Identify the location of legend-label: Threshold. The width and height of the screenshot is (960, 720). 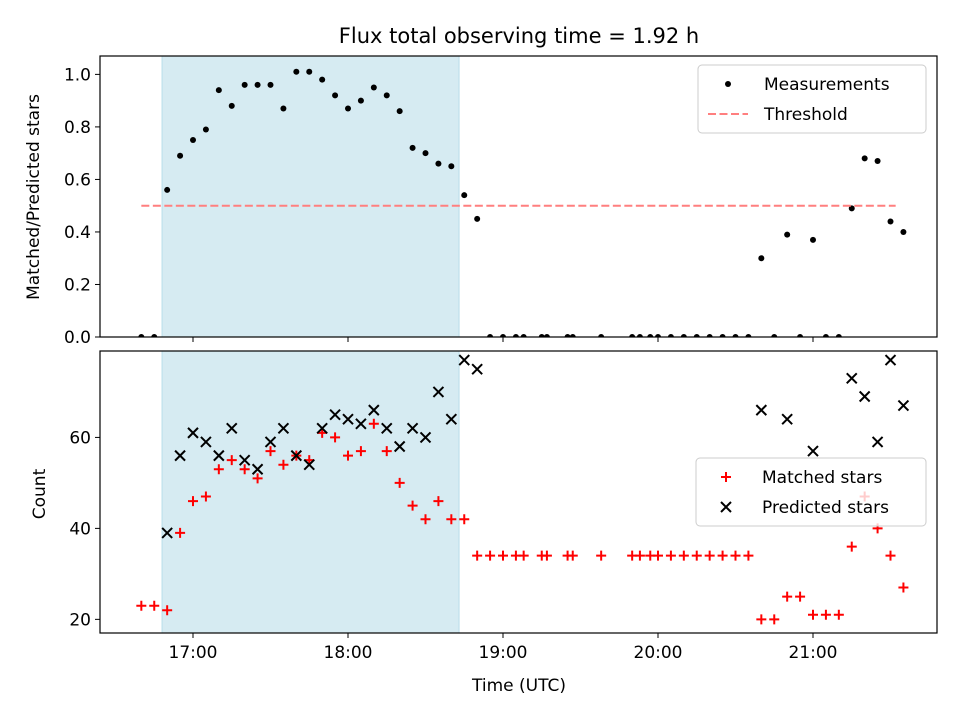
(805, 115).